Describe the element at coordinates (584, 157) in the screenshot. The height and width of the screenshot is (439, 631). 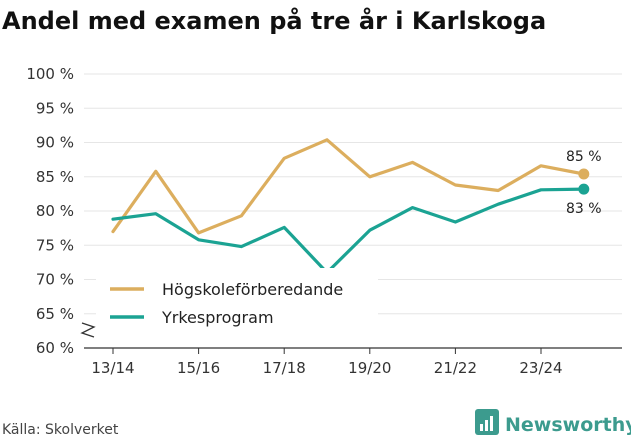
I see `end-value-label-0: 85 %` at that location.